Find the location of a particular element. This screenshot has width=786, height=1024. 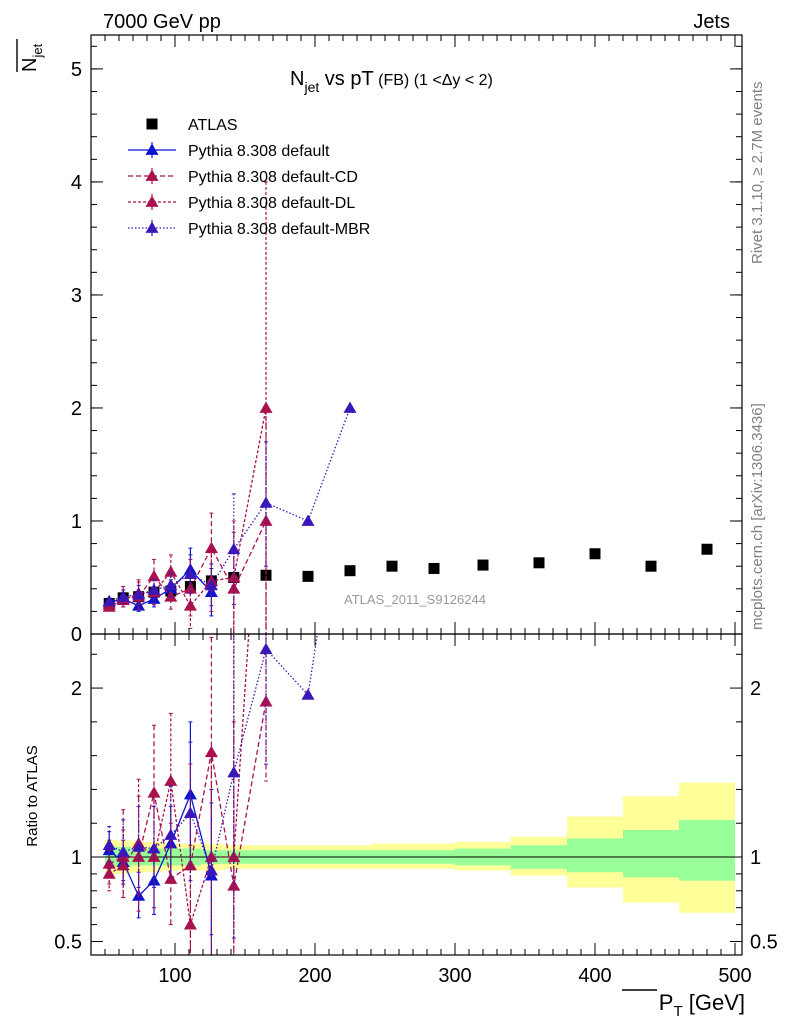

analysis-id: ATLAS_2011_S9126244 is located at coordinates (415, 599).